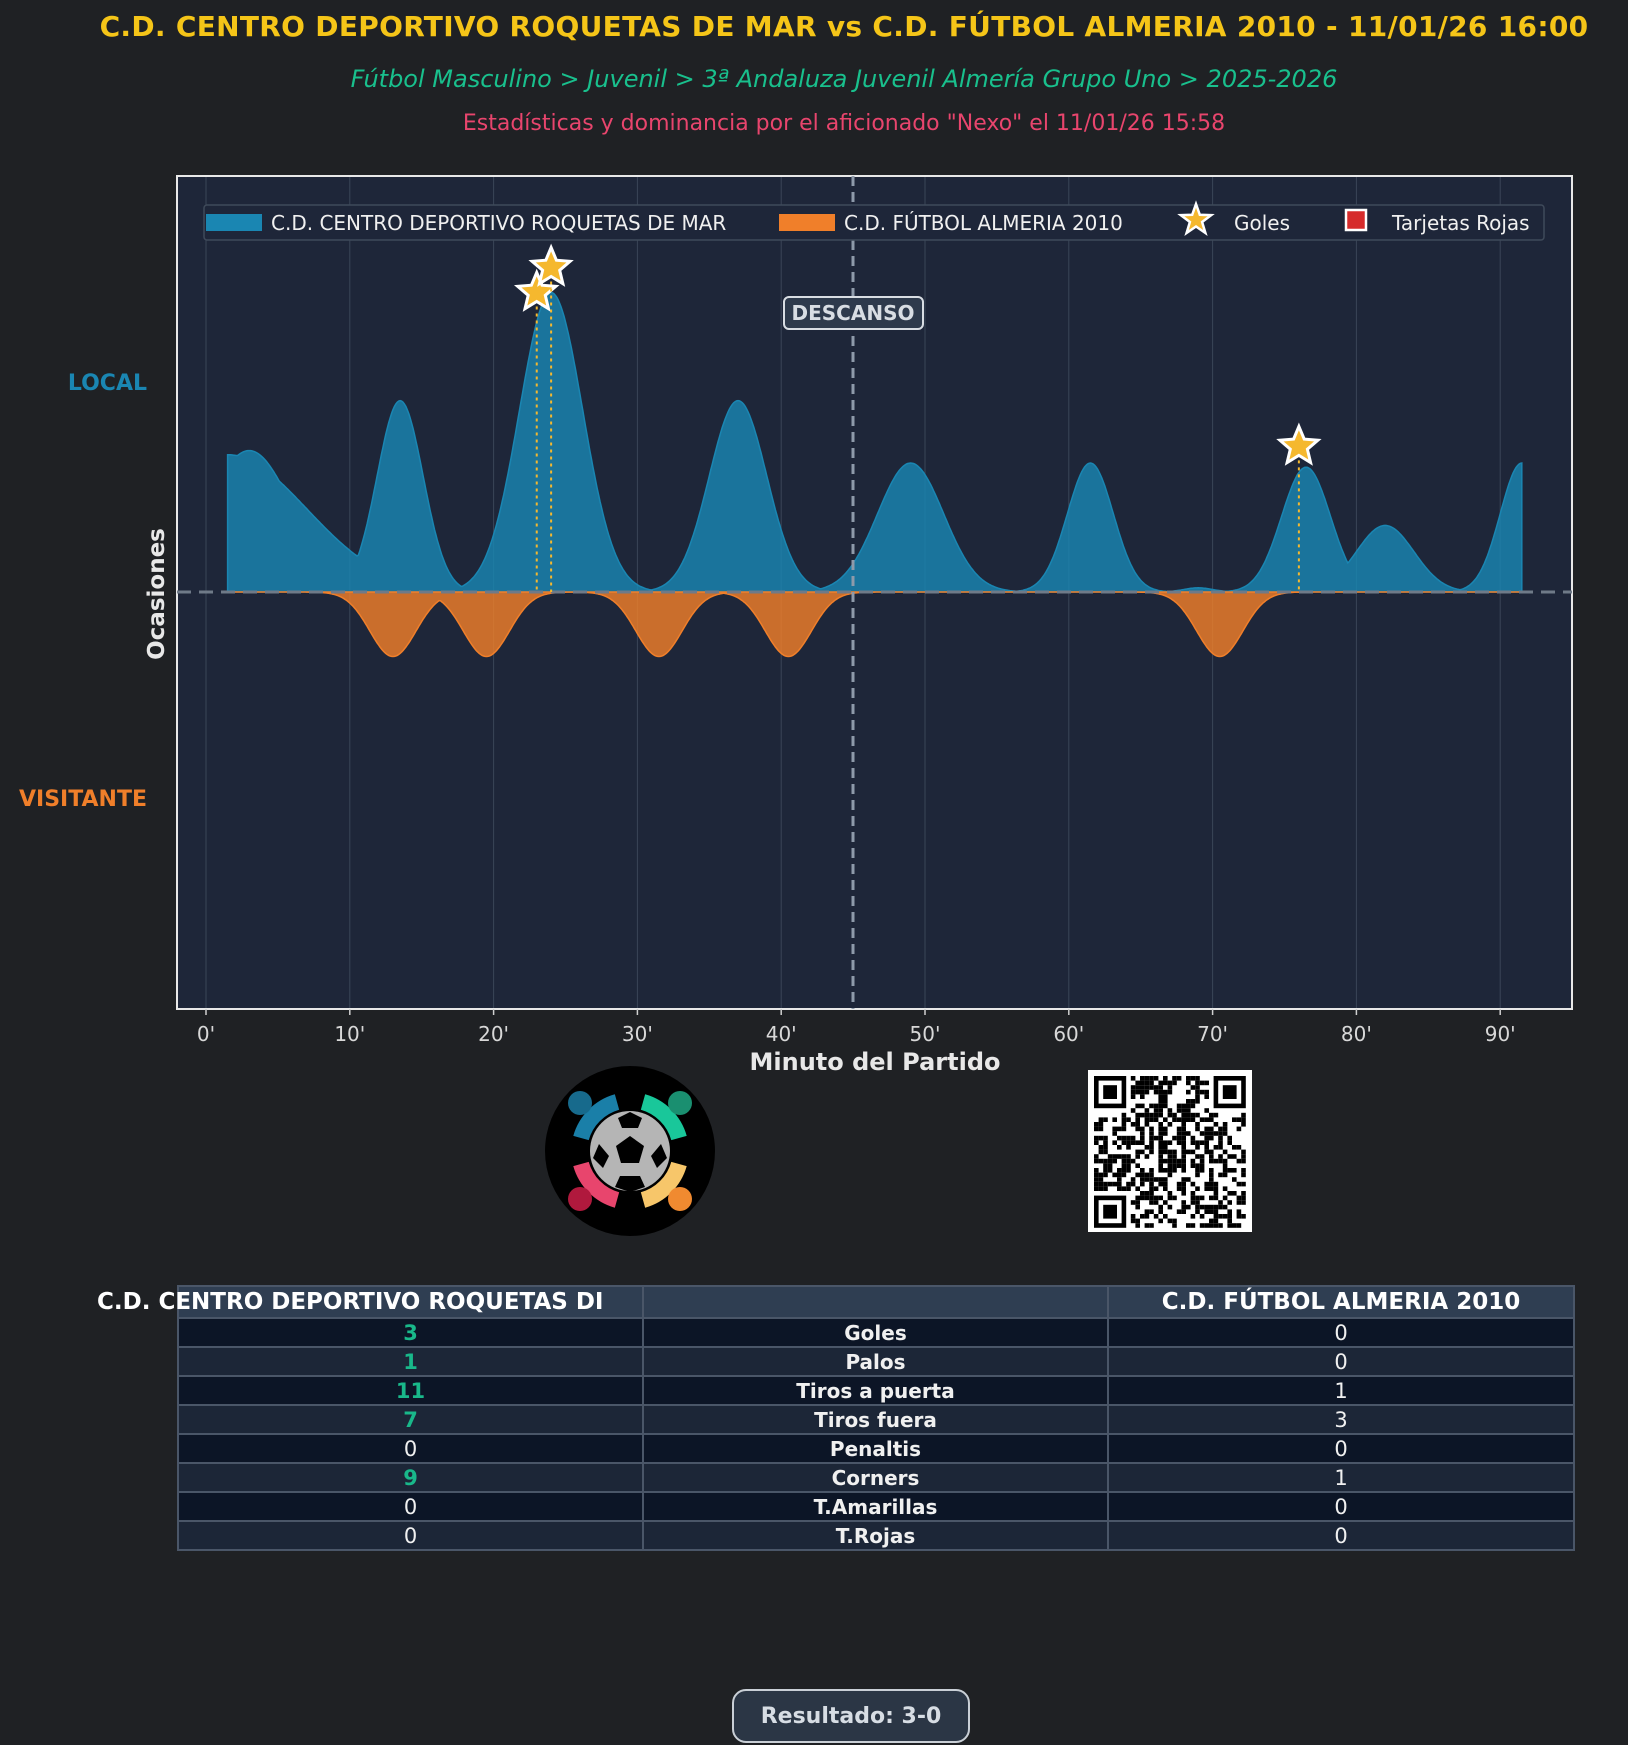  I want to click on stats-metric-label: Tiros a puerta, so click(875, 1390).